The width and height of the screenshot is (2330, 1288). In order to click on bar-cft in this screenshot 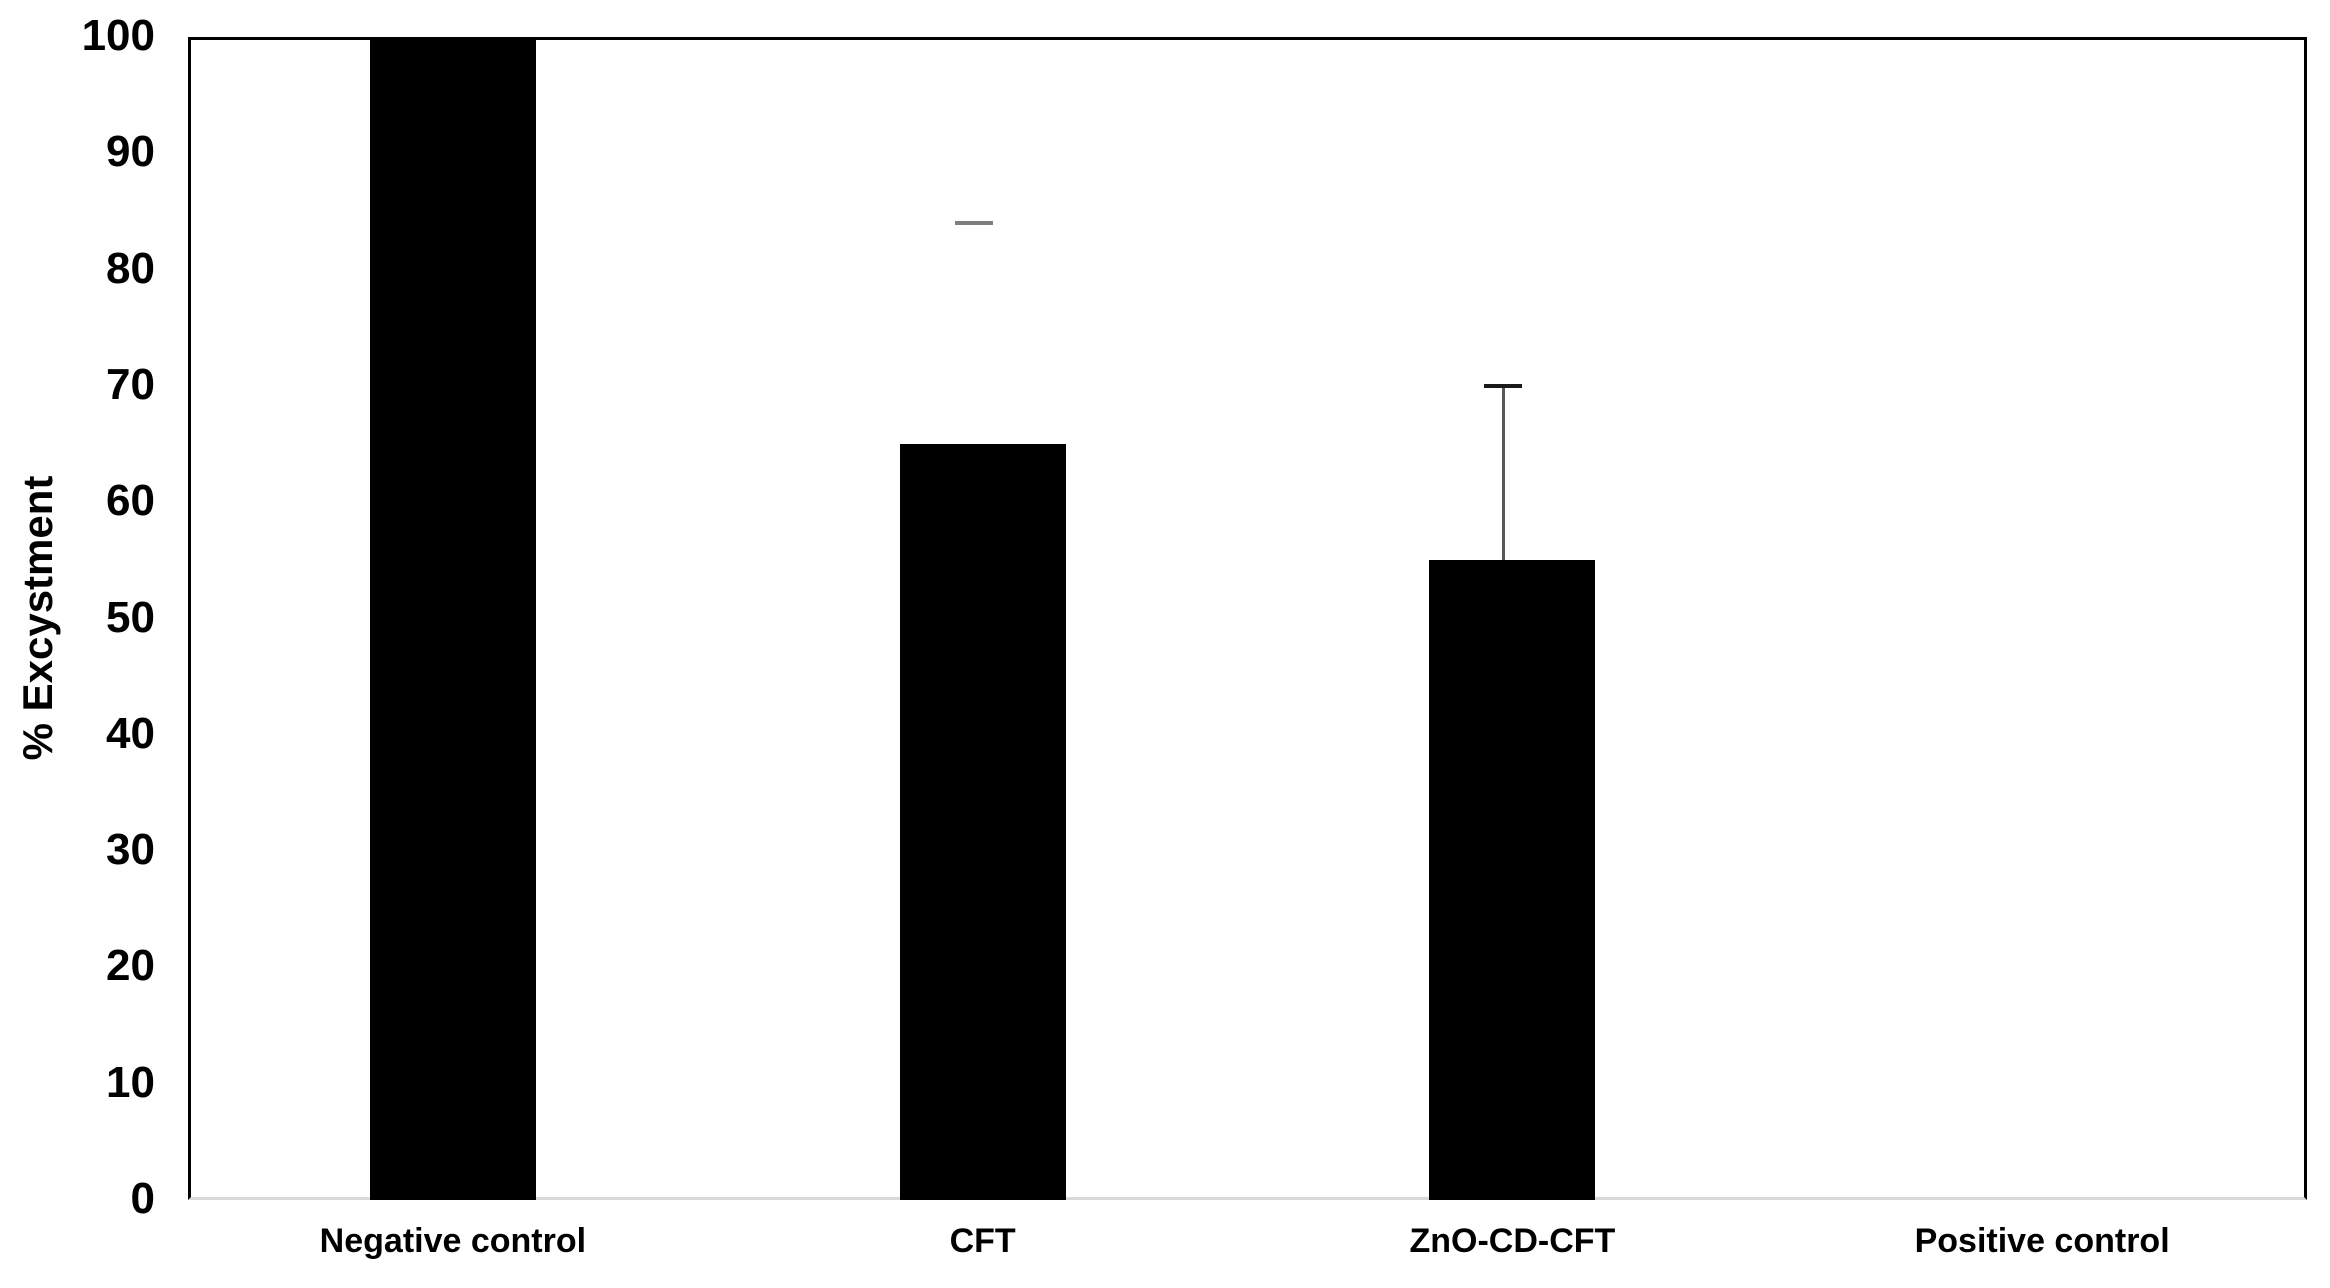, I will do `click(982, 822)`.